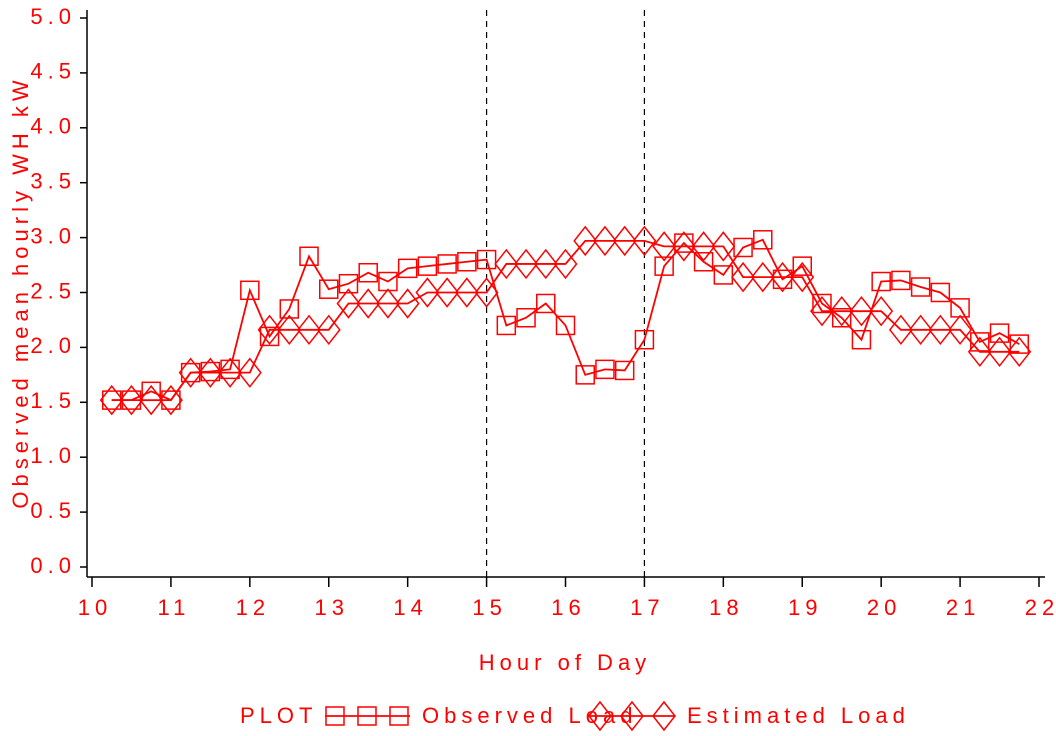  I want to click on x-tick-label: 12, so click(253, 607).